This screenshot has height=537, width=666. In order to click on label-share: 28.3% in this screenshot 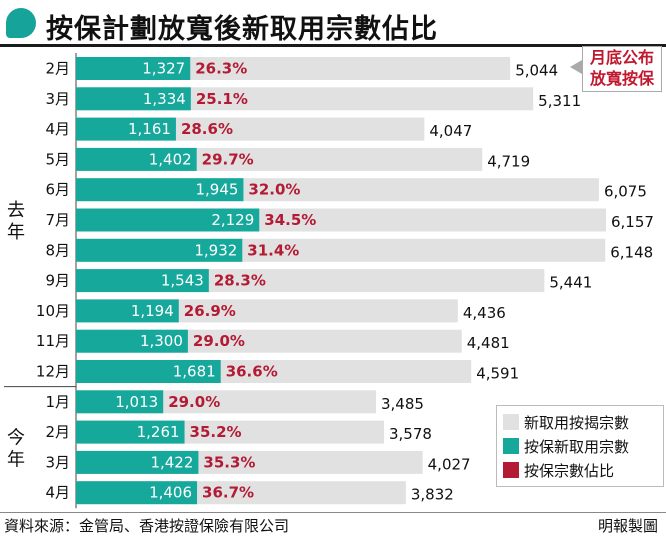, I will do `click(240, 281)`.